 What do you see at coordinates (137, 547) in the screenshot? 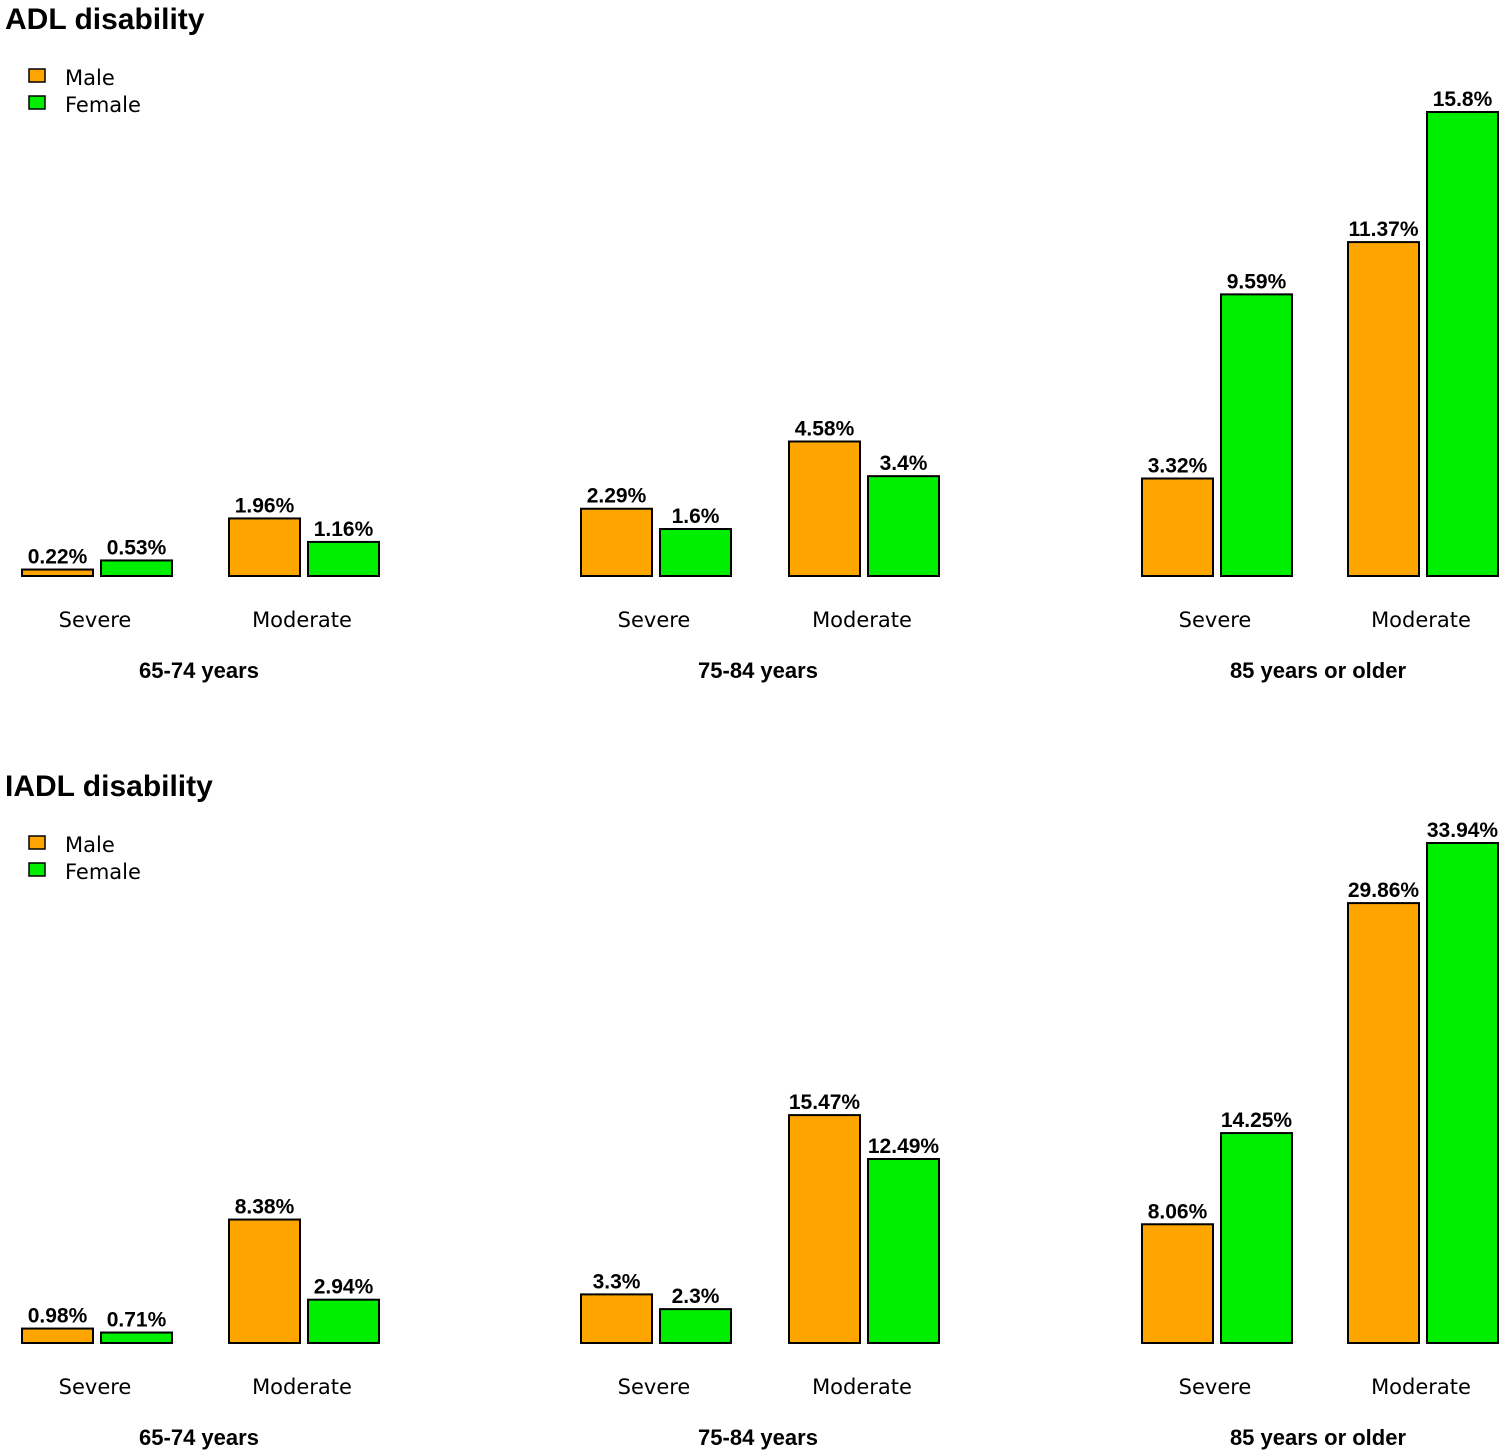
I see `data-label: 0.53%` at bounding box center [137, 547].